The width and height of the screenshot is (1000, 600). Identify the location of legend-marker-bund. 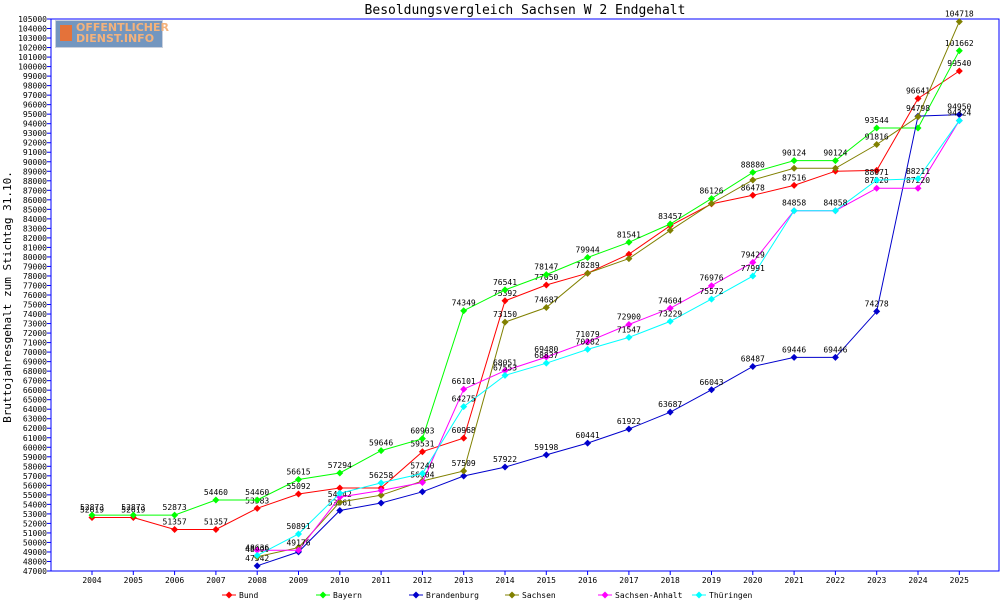
(229, 595).